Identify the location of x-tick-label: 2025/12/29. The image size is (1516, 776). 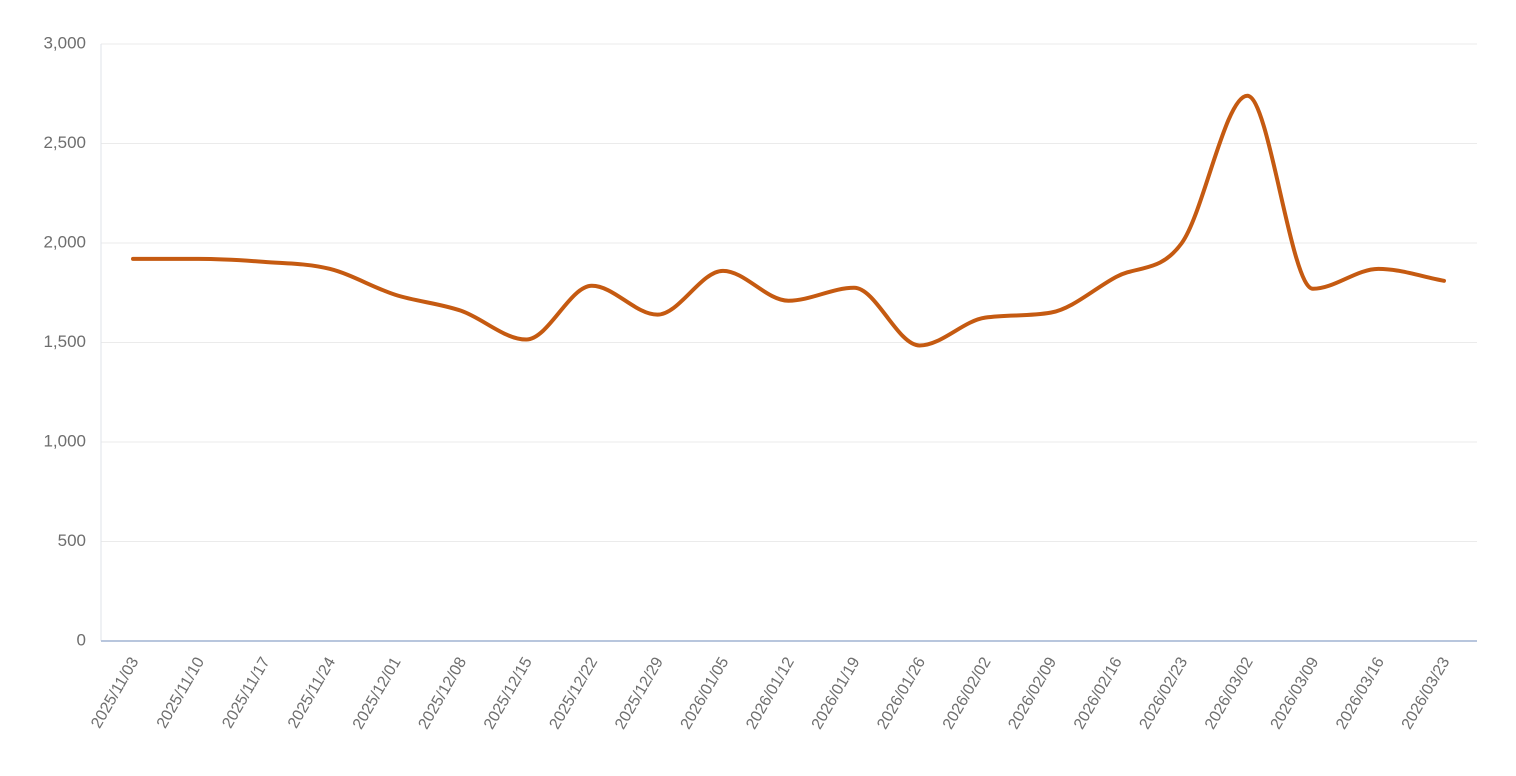
(639, 693).